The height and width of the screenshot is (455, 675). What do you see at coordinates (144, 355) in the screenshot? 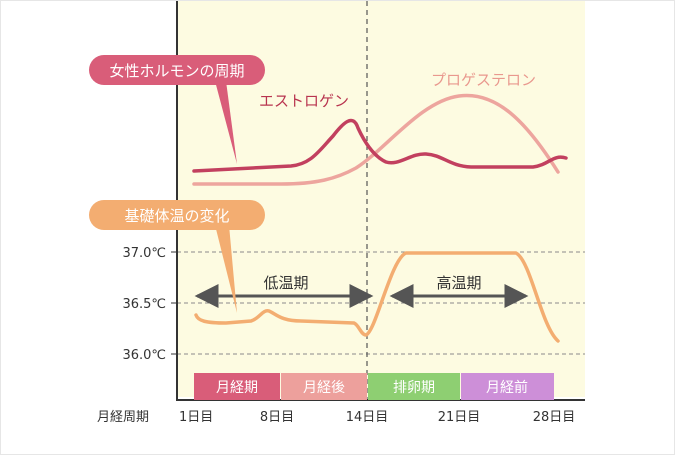
I see `temp-tick-36-0: 36.0℃` at bounding box center [144, 355].